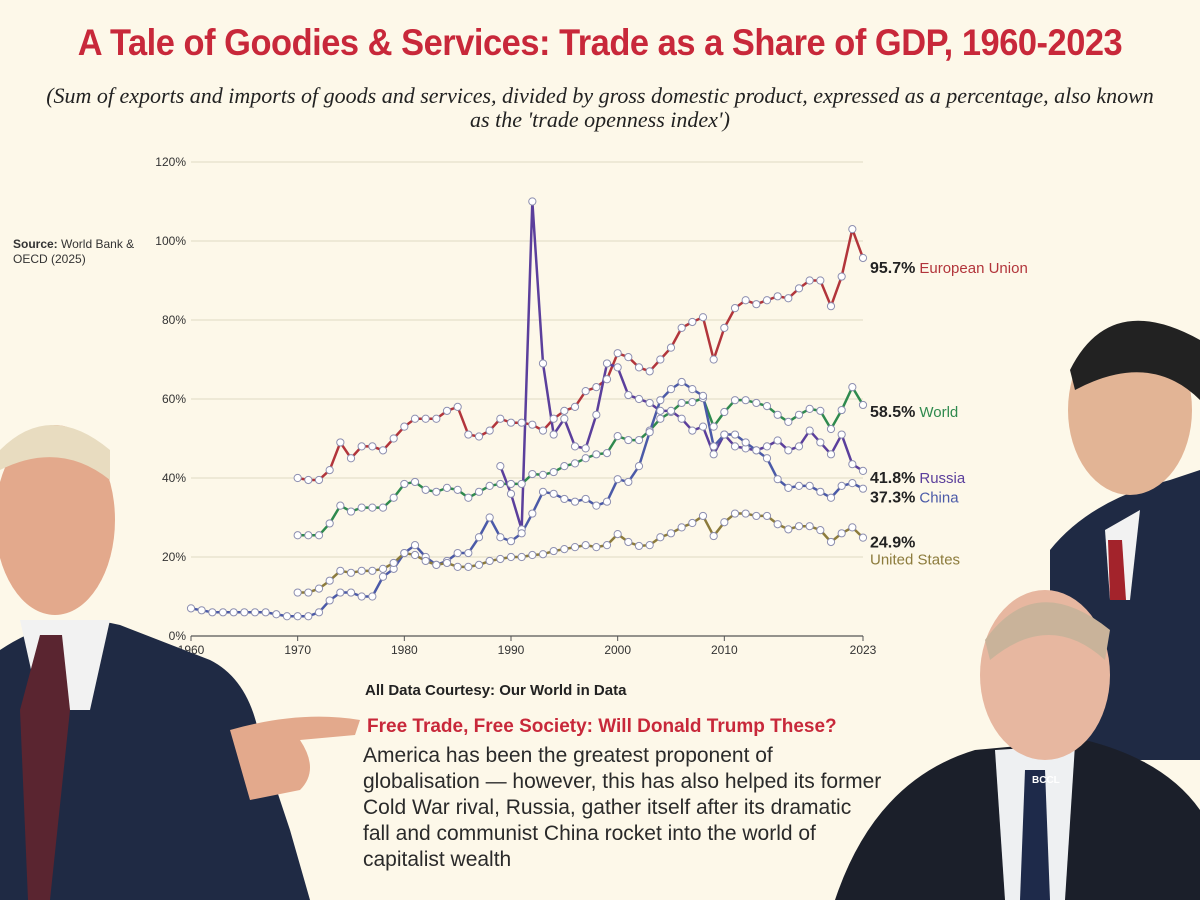 The image size is (1200, 900). Describe the element at coordinates (35, 244) in the screenshot. I see `source-label: Source:` at that location.